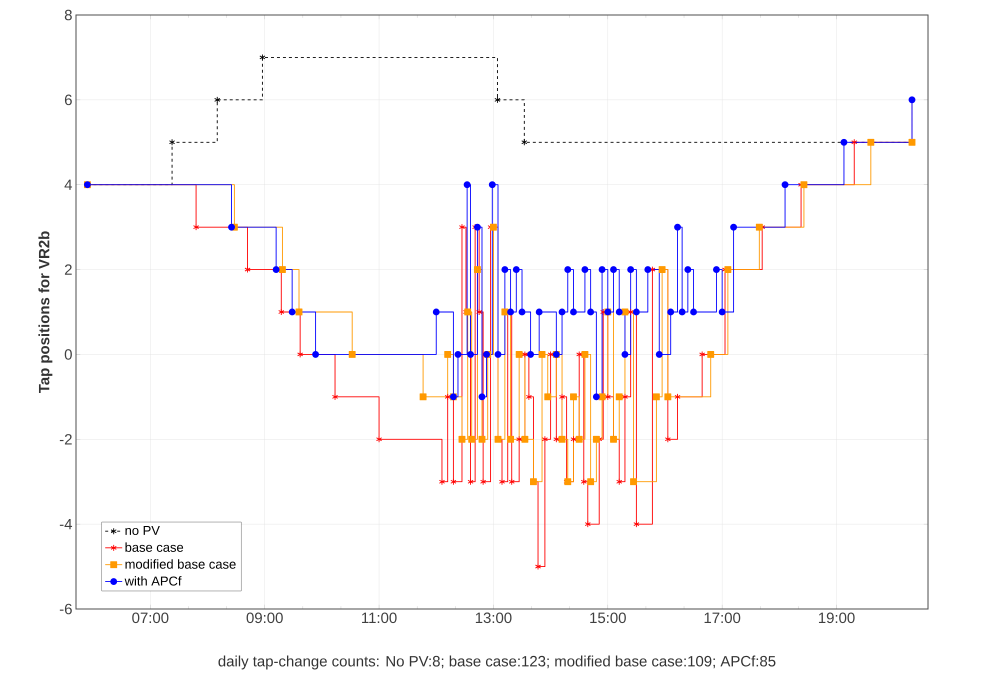  What do you see at coordinates (150, 618) in the screenshot?
I see `x-tick-label: 07:00` at bounding box center [150, 618].